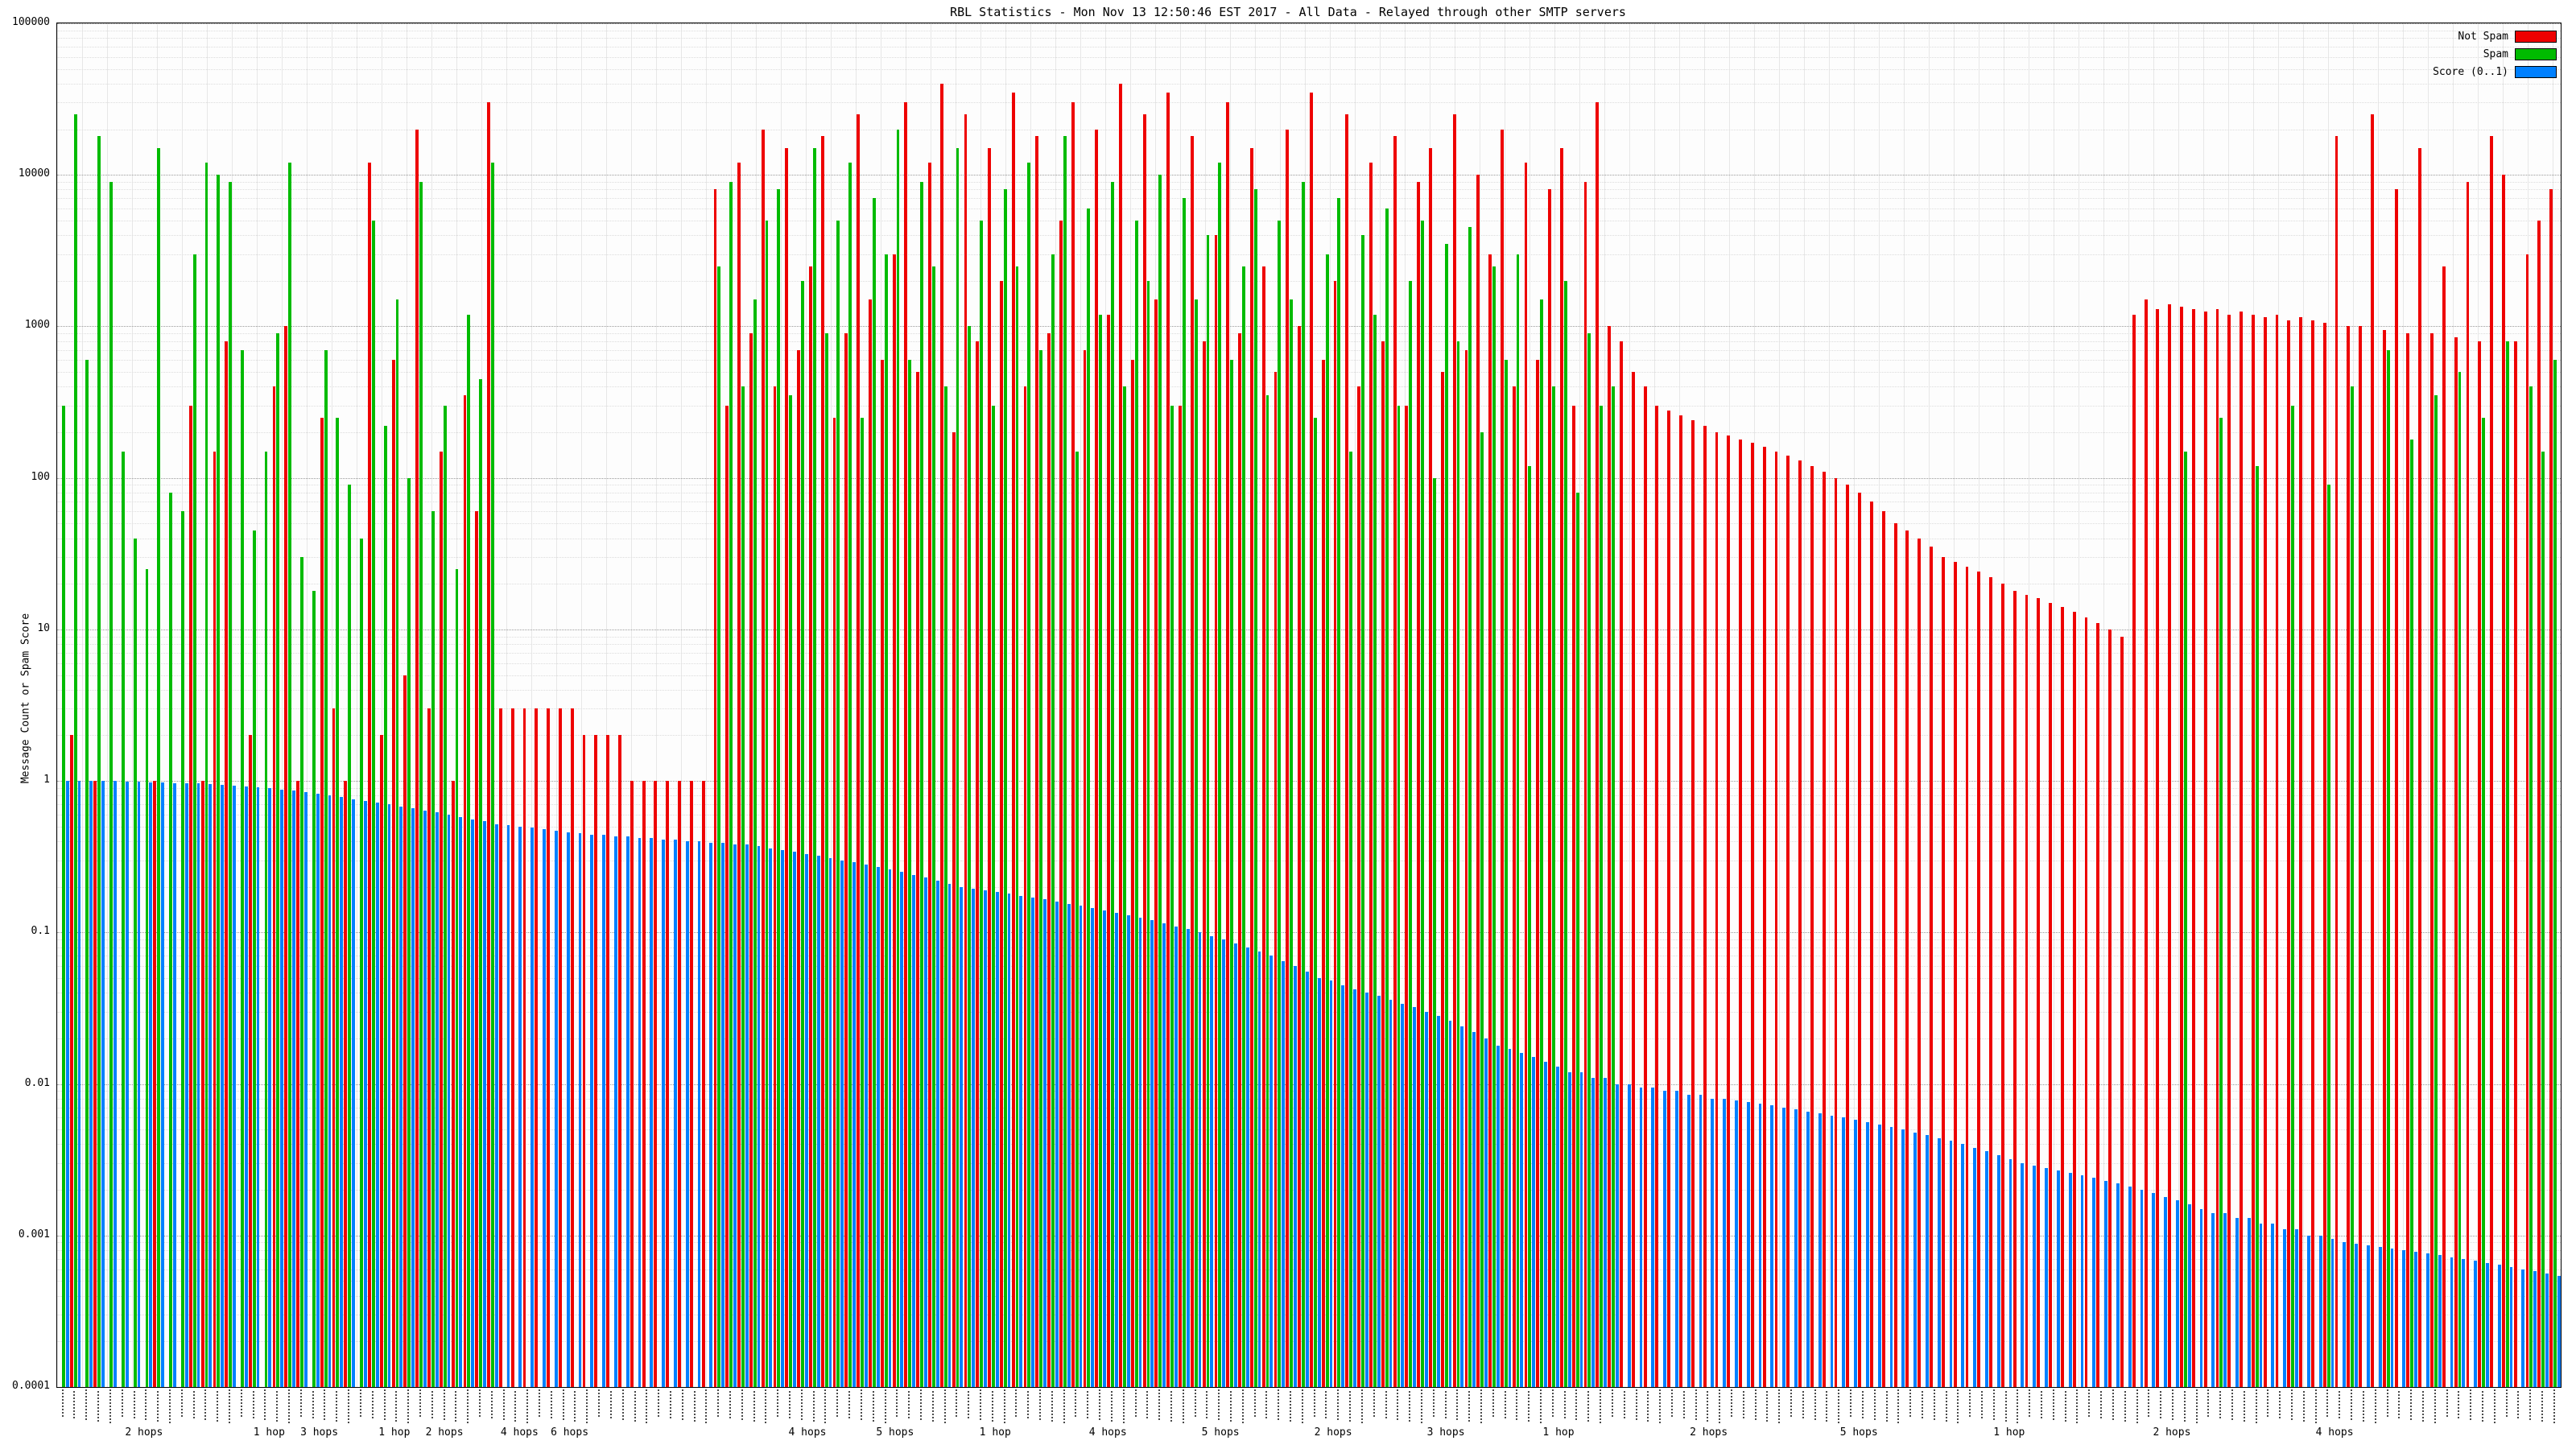 The image size is (2576, 1449). What do you see at coordinates (2495, 53) in the screenshot?
I see `legend-label-spam: Spam` at bounding box center [2495, 53].